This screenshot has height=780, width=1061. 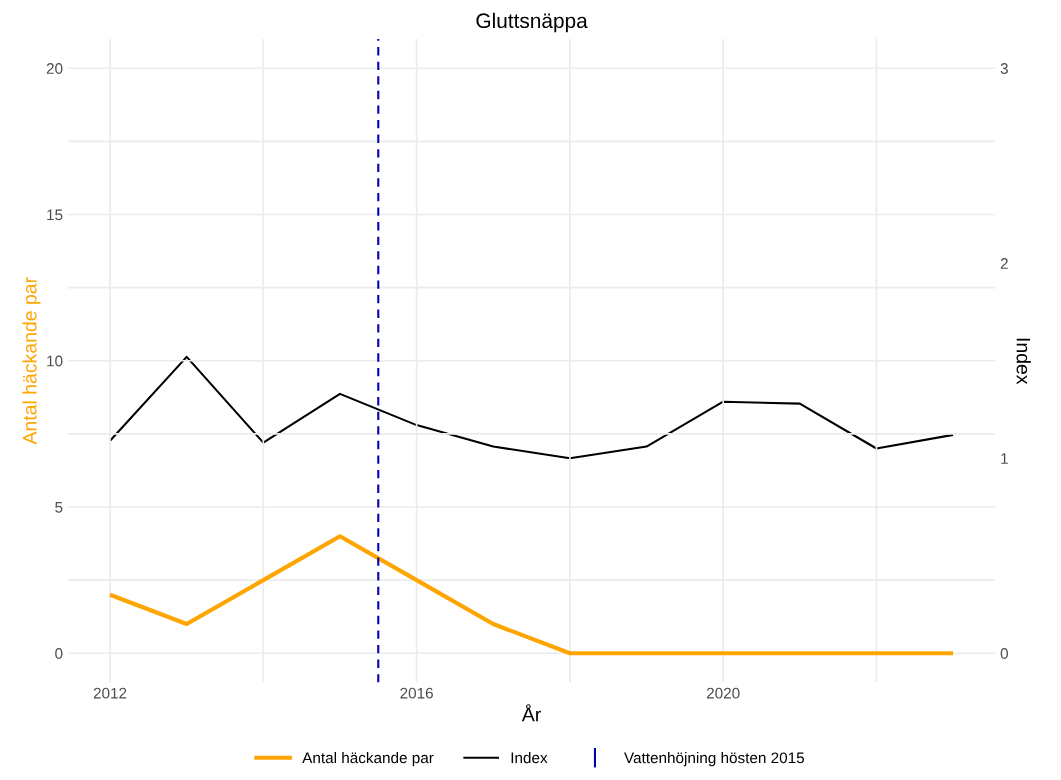 What do you see at coordinates (1004, 458) in the screenshot?
I see `y2-tick-label: 1` at bounding box center [1004, 458].